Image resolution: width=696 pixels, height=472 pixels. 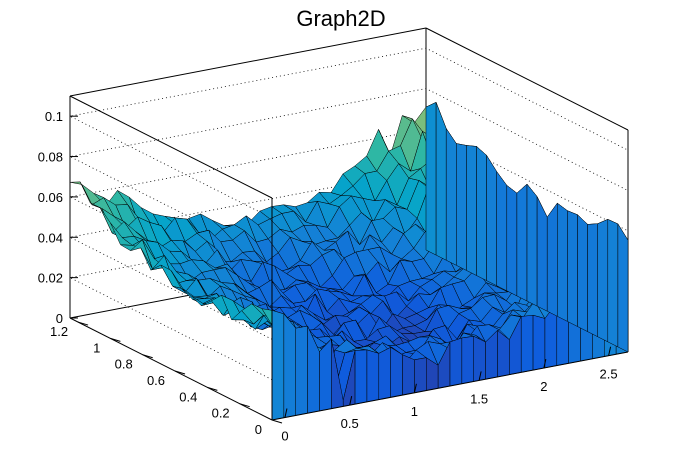 I want to click on x-tick-label: 0, so click(x=284, y=436).